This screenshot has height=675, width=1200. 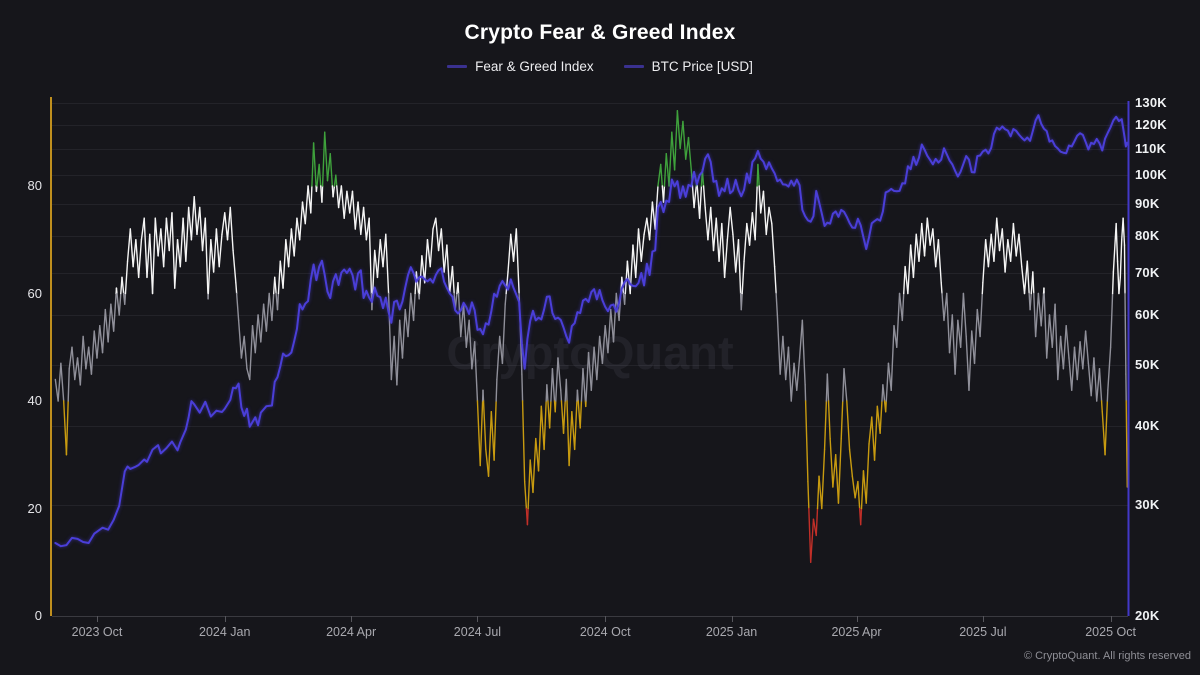 What do you see at coordinates (1151, 148) in the screenshot?
I see `y-right-tick-label: 110K` at bounding box center [1151, 148].